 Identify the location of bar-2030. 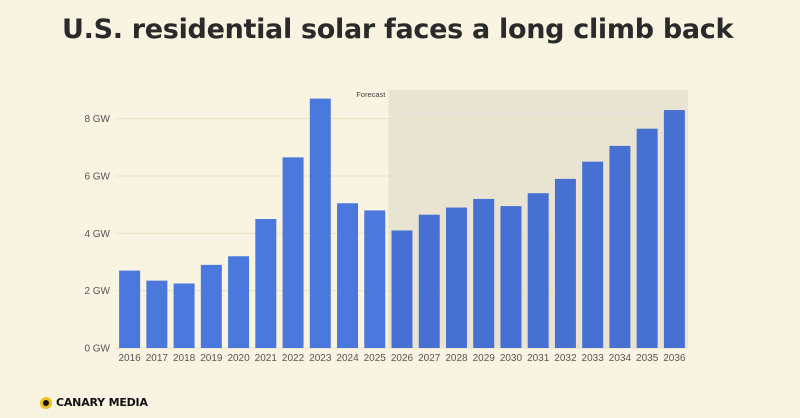
(511, 277).